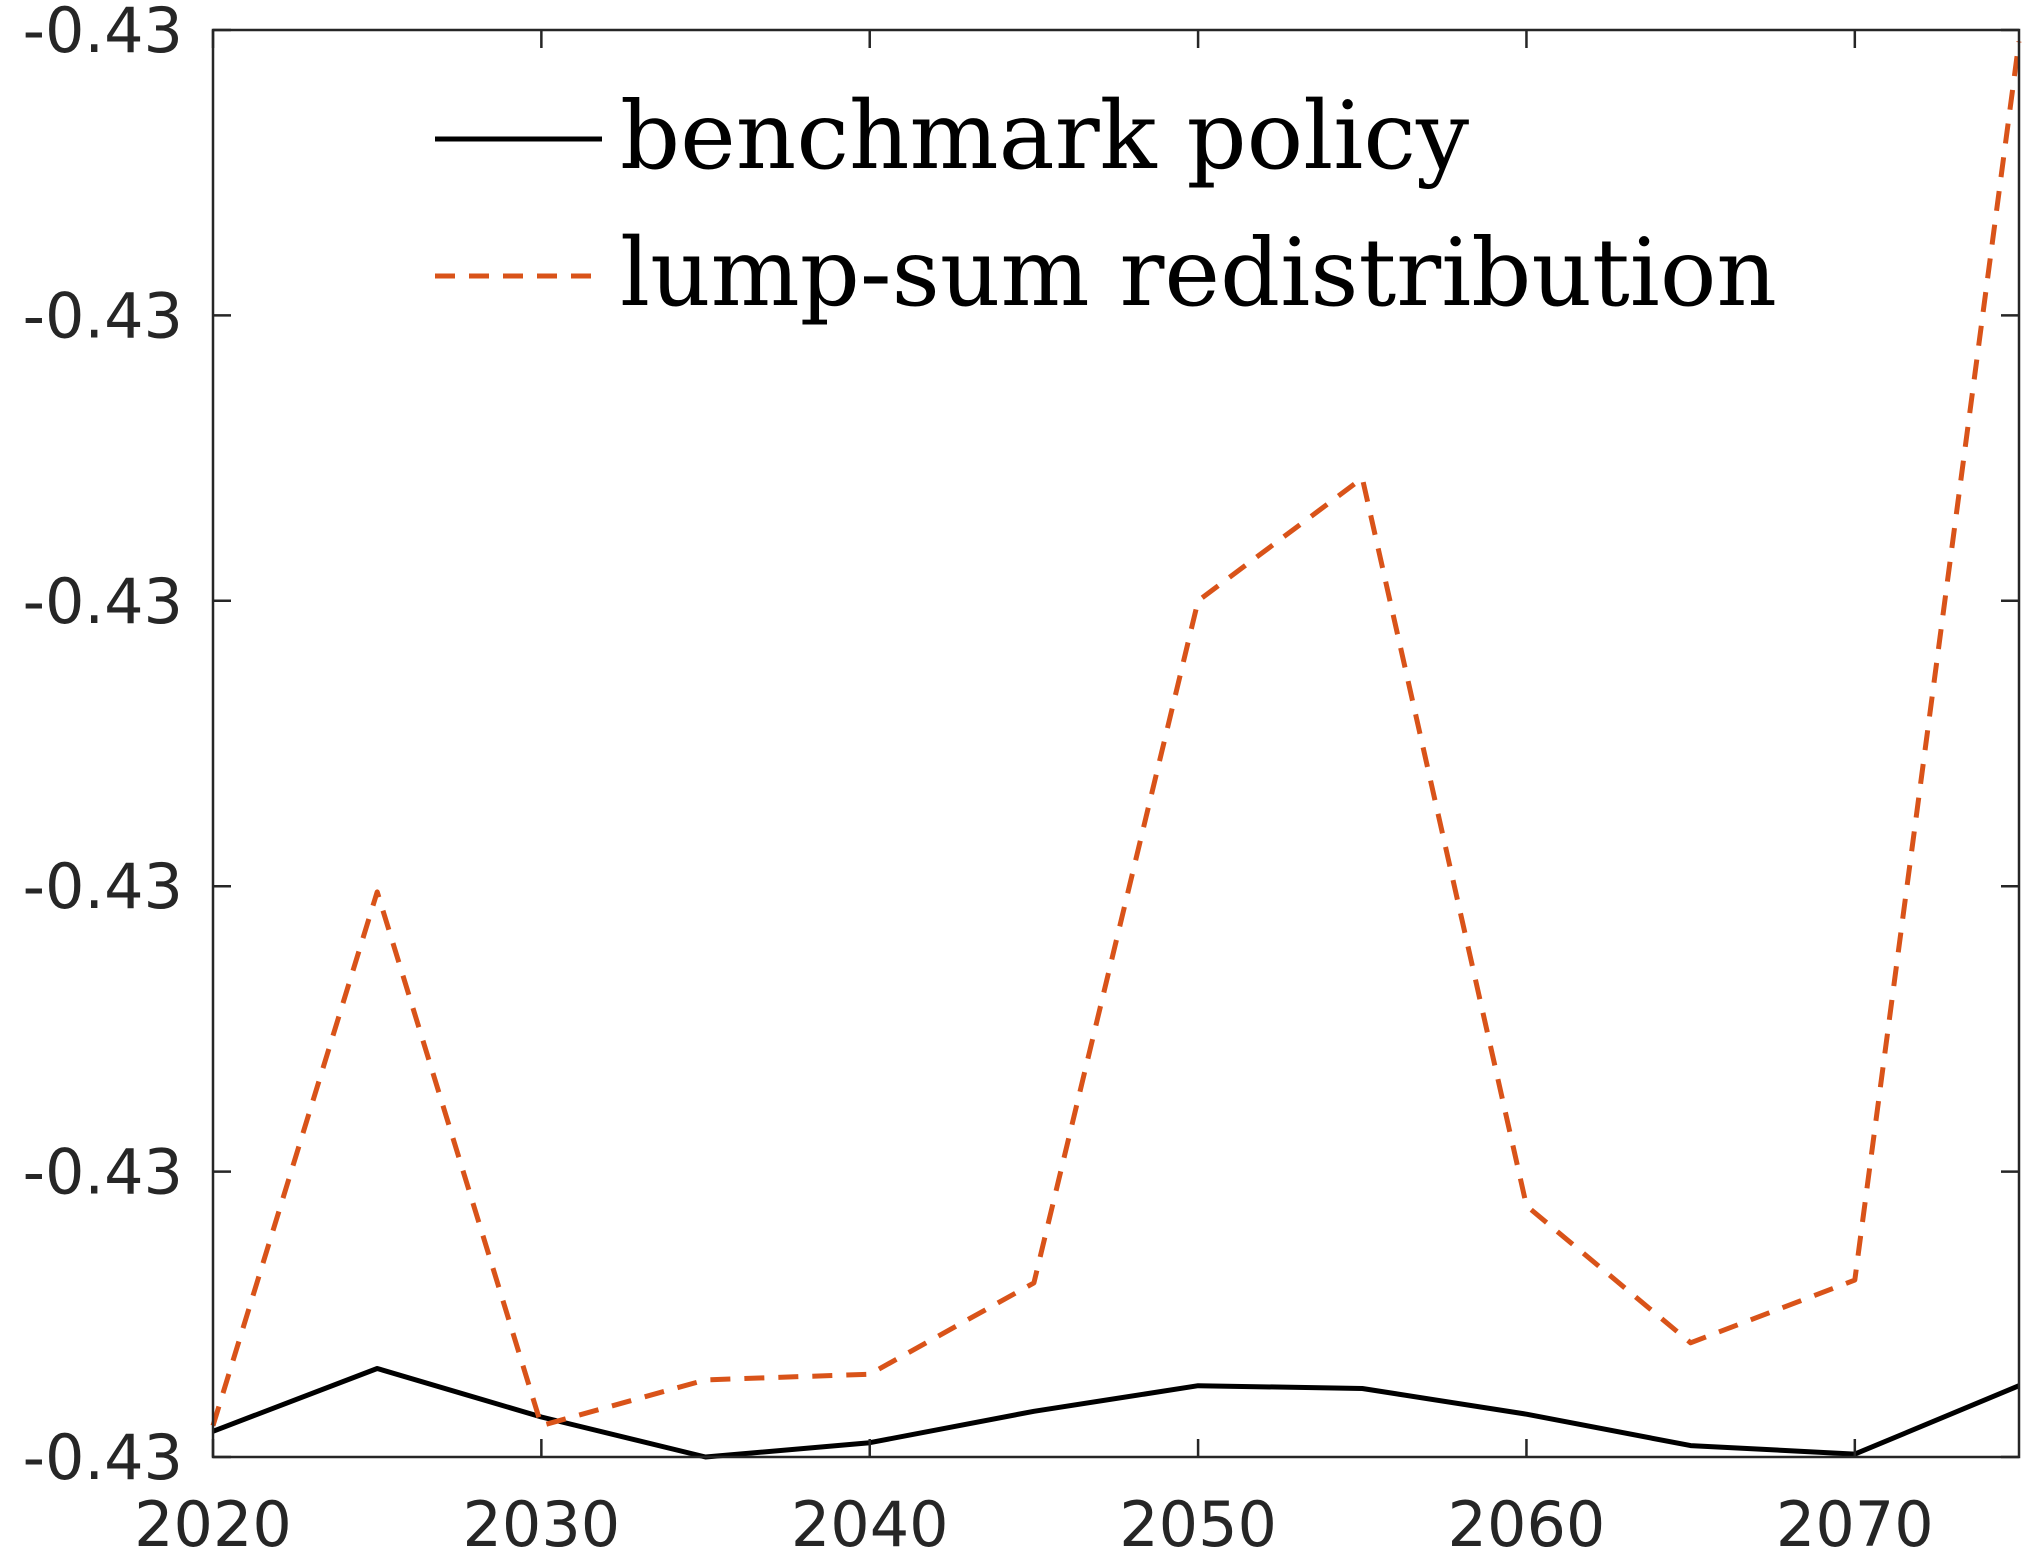  Describe the element at coordinates (1198, 1521) in the screenshot. I see `x-tick-label: 2050` at that location.